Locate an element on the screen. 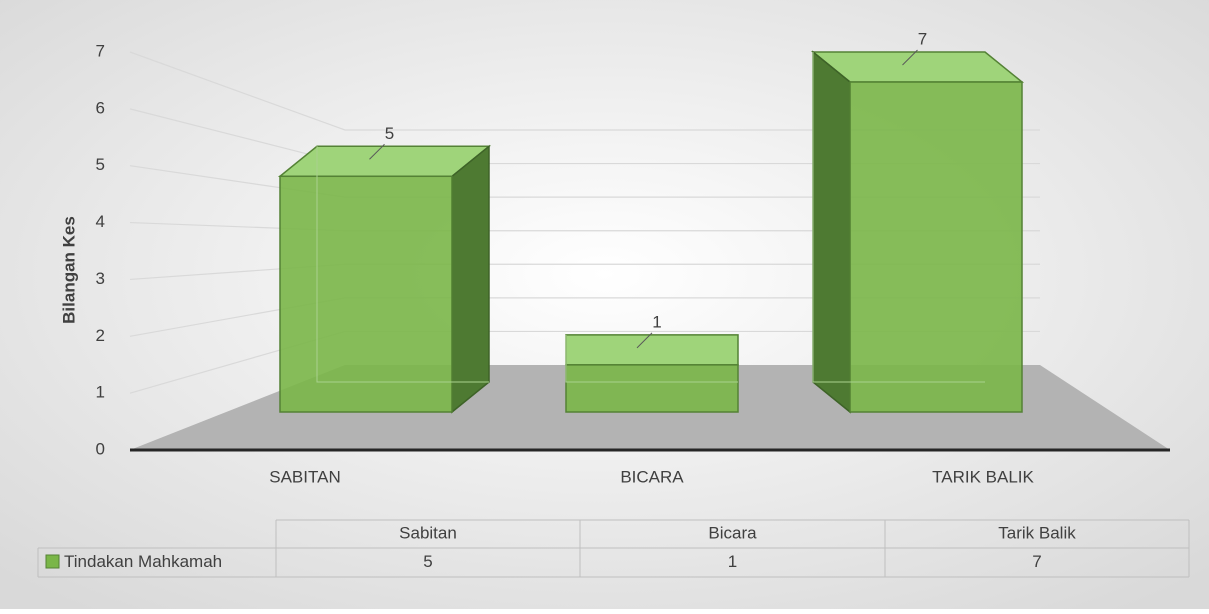  x-tick-label: SABITAN is located at coordinates (304, 476).